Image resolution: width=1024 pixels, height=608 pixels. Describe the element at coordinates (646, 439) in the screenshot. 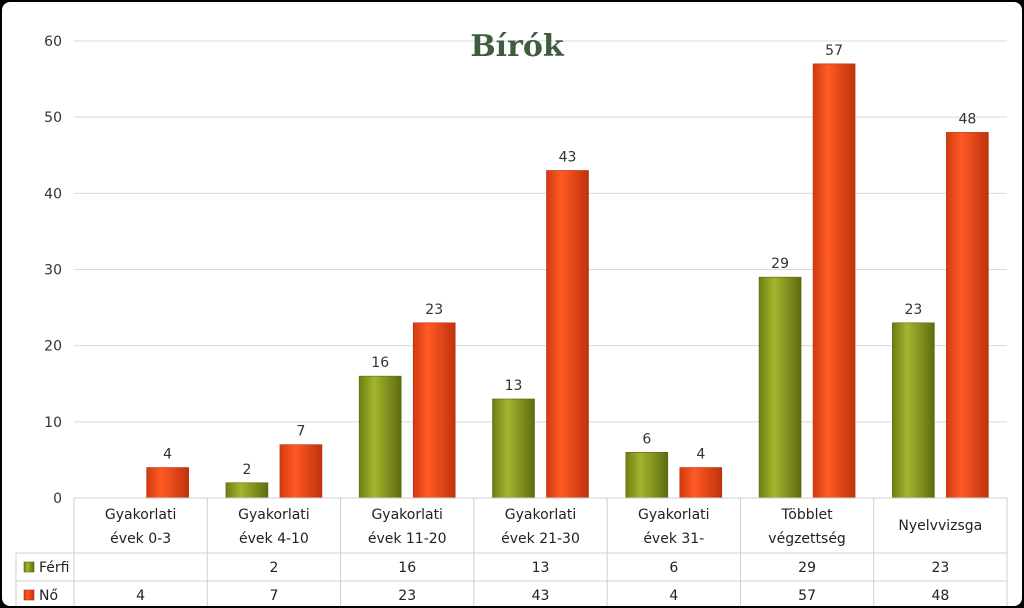

I see `data-label: 6` at that location.